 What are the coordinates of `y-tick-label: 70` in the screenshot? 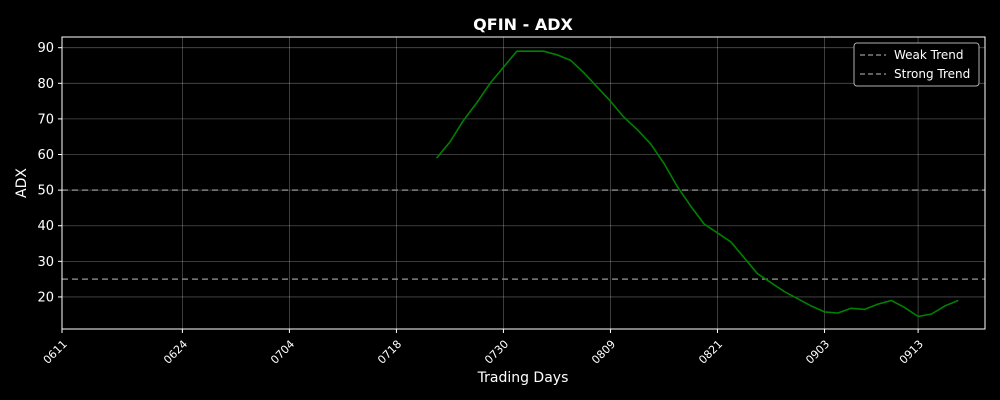 It's located at (45, 119).